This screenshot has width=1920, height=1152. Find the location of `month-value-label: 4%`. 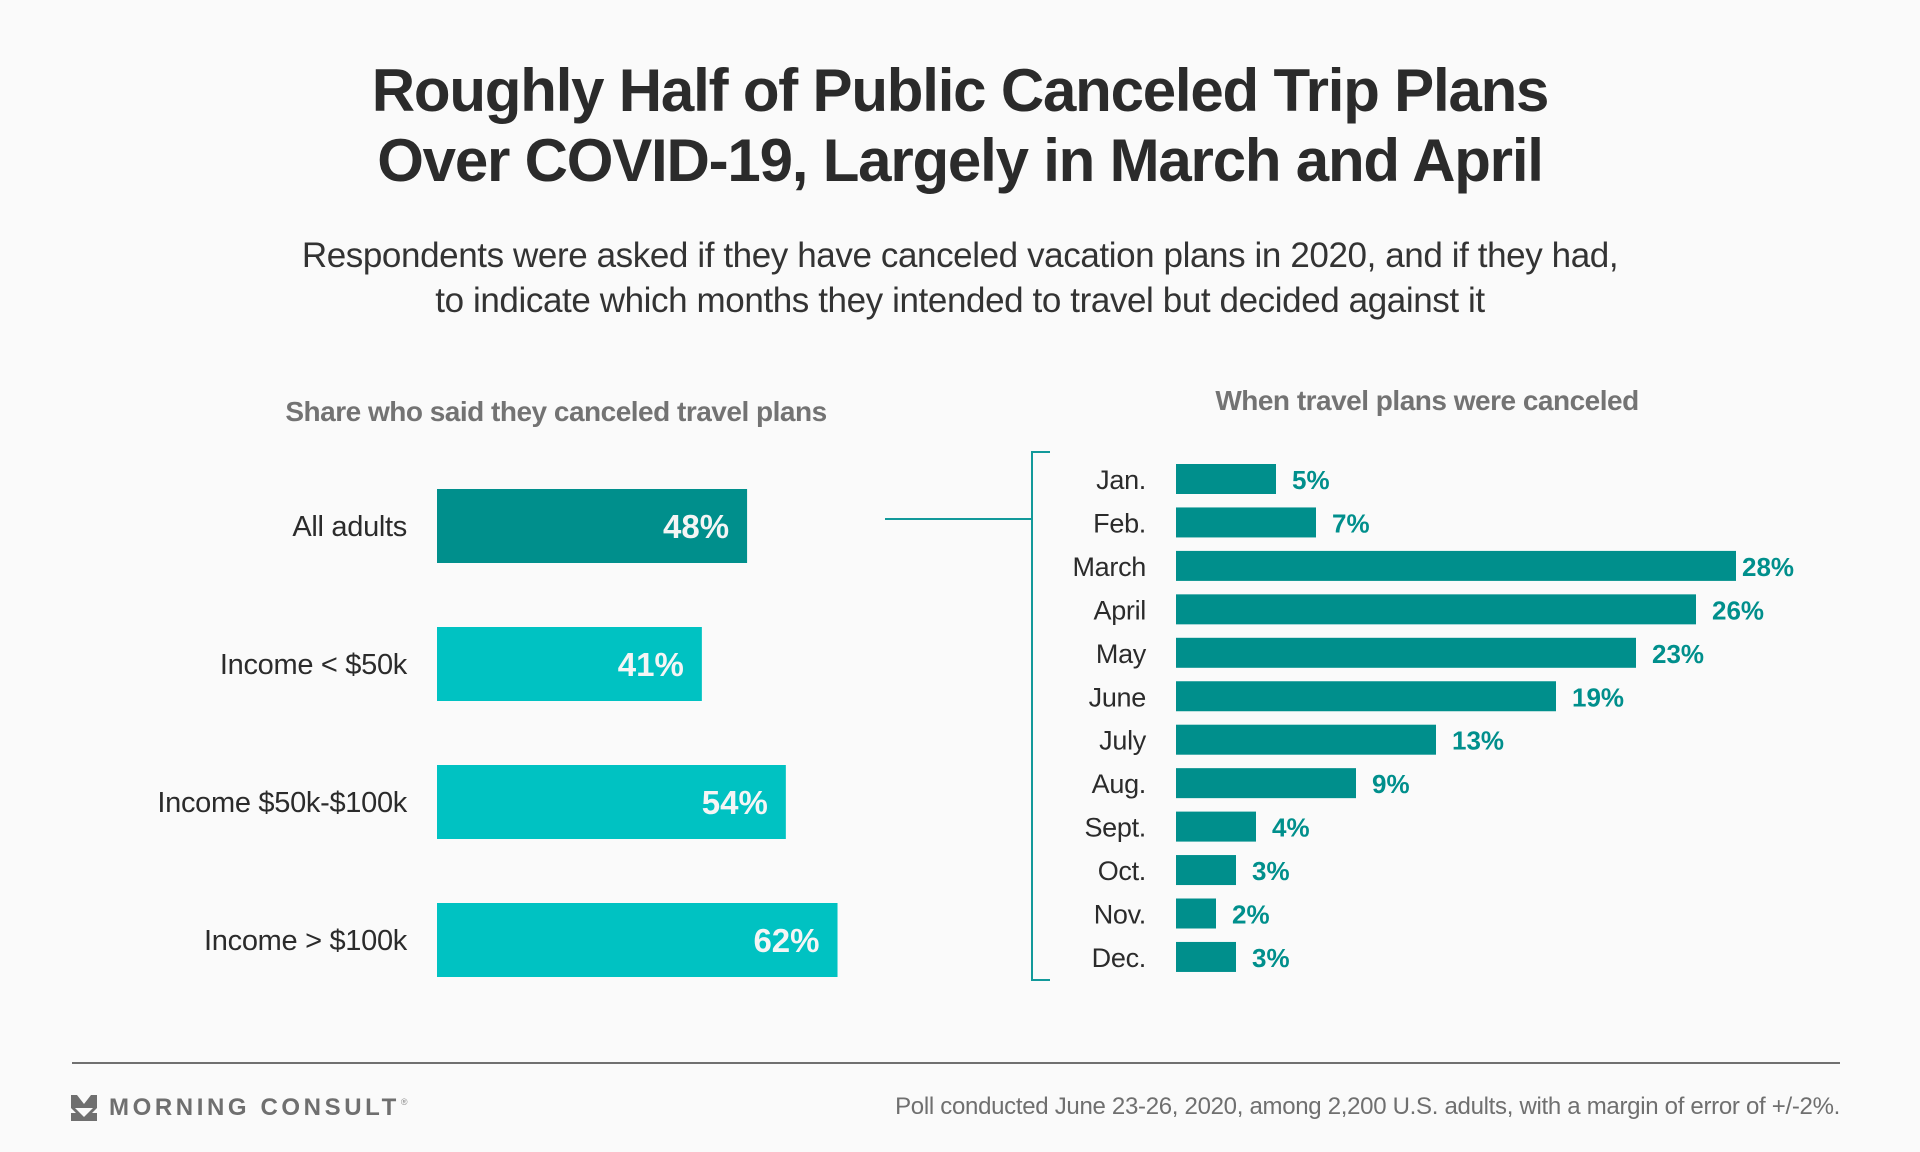

month-value-label: 4% is located at coordinates (1291, 828).